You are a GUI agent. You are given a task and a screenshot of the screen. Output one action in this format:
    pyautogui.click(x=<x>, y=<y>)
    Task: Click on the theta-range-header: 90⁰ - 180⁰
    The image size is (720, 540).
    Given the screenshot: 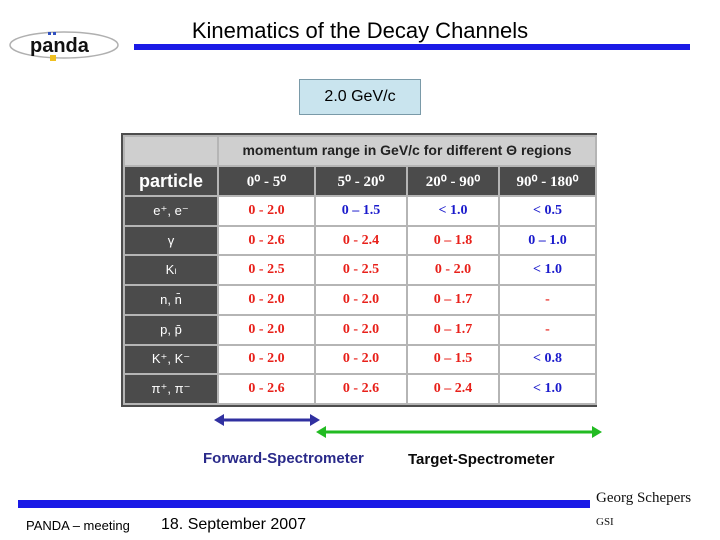 What is the action you would take?
    pyautogui.click(x=547, y=181)
    